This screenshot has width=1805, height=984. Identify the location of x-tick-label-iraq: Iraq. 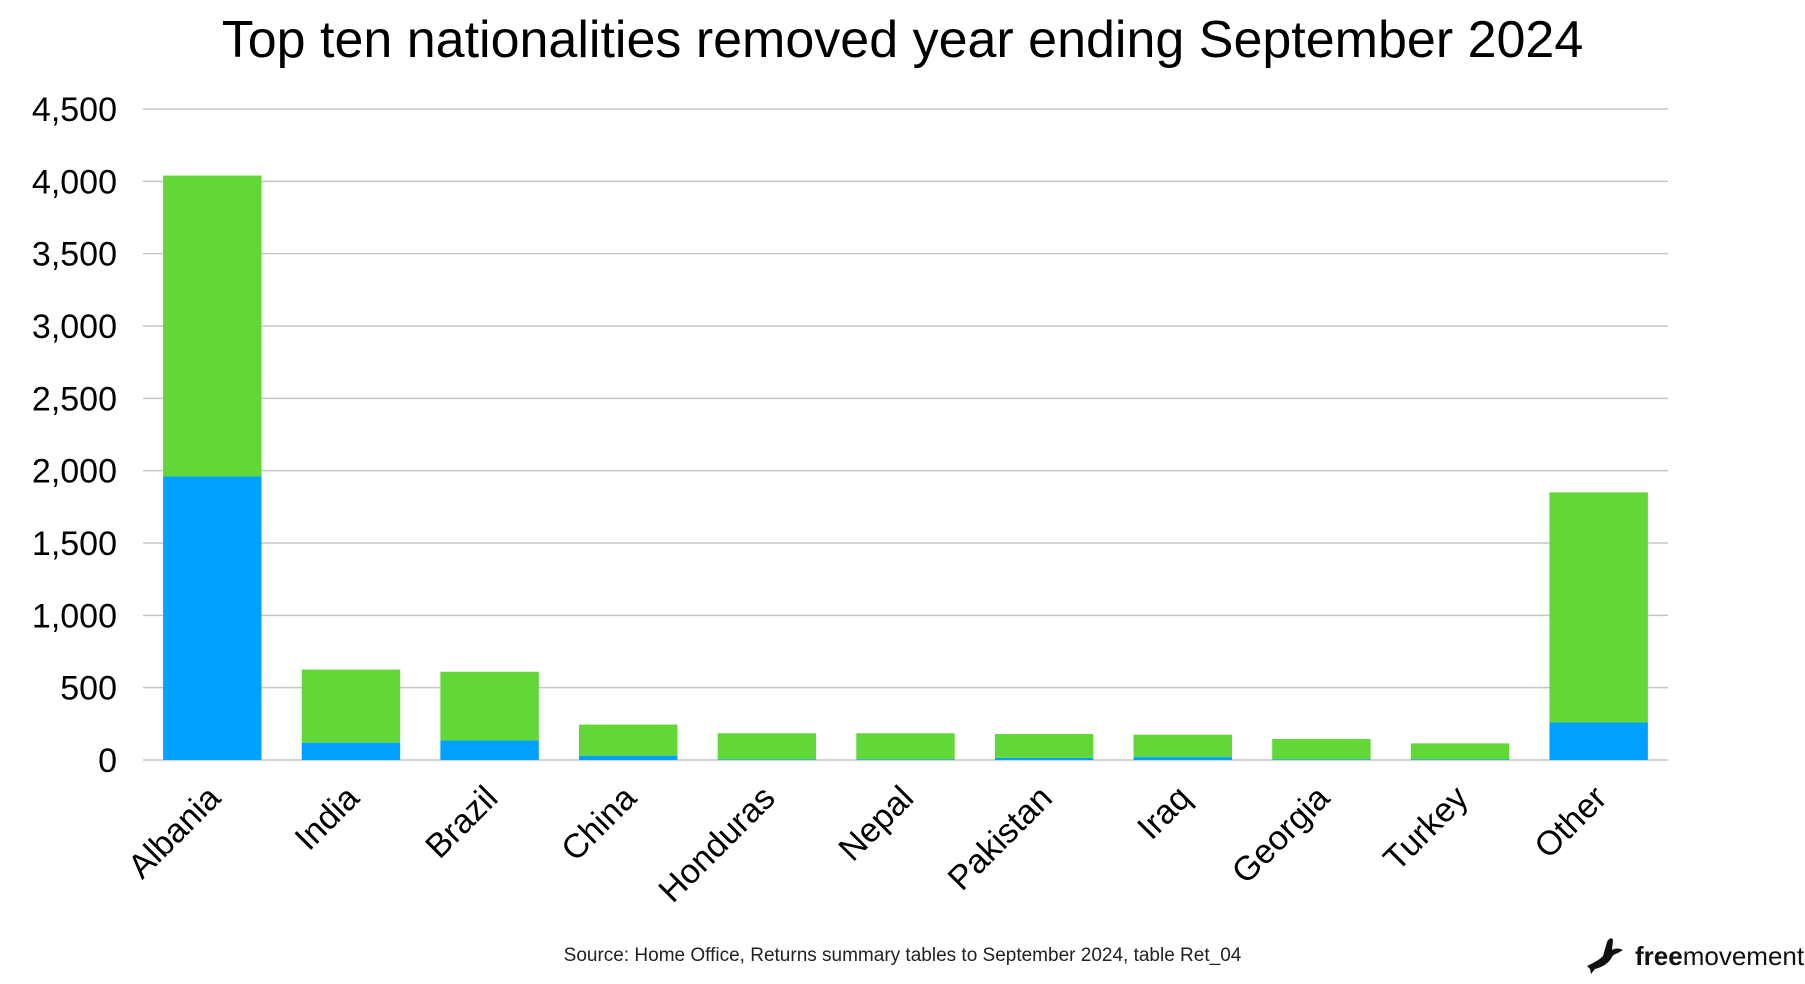
(1164, 813).